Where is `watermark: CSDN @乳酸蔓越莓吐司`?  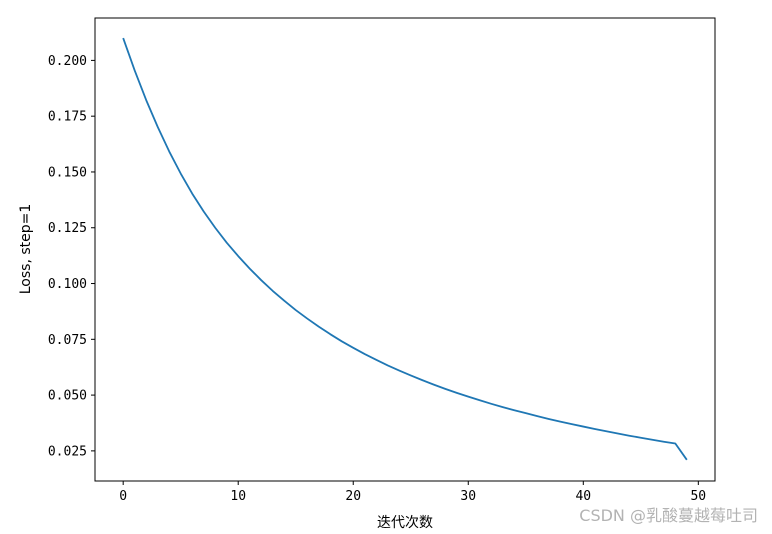 watermark: CSDN @乳酸蔓越莓吐司 is located at coordinates (668, 515).